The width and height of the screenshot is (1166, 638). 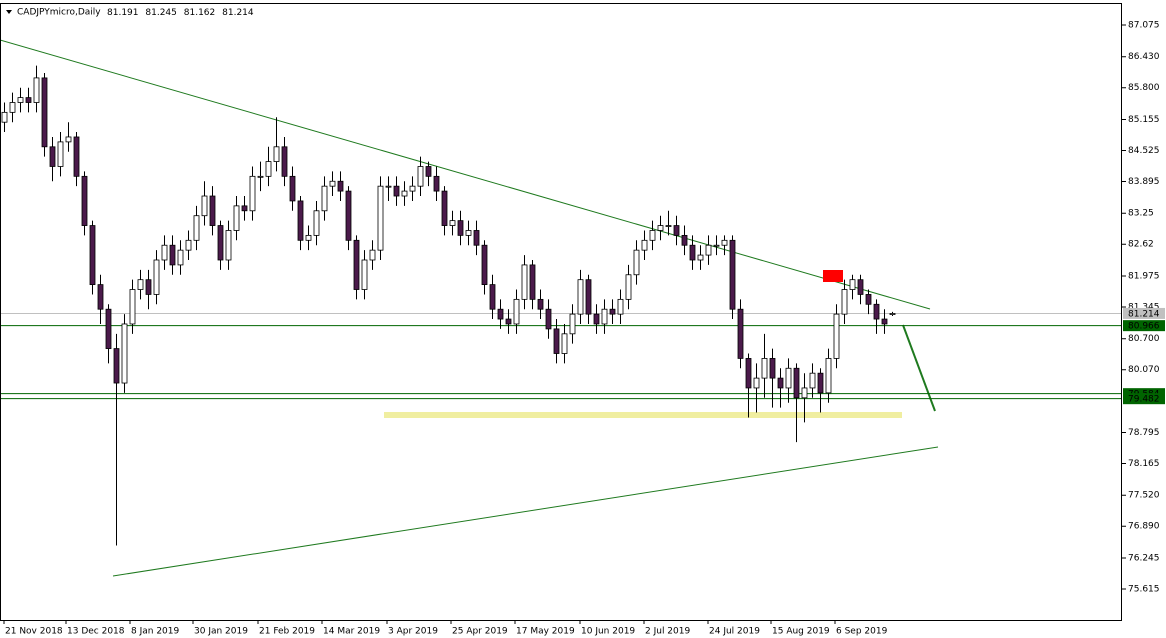 I want to click on ohlc-readout: 81.191 81.245 81.162 81.214, so click(x=180, y=13).